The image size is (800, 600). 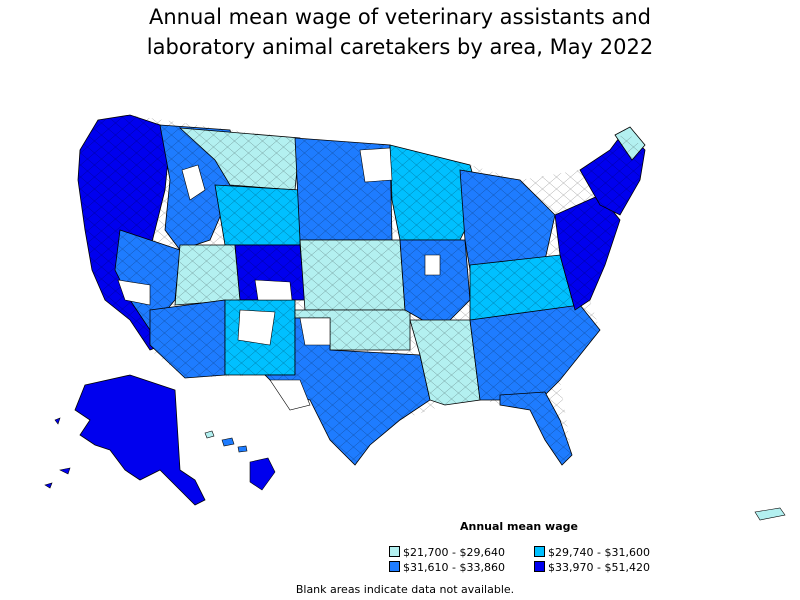 What do you see at coordinates (405, 589) in the screenshot?
I see `blank-areas-note: Blank areas indicate data not available.` at bounding box center [405, 589].